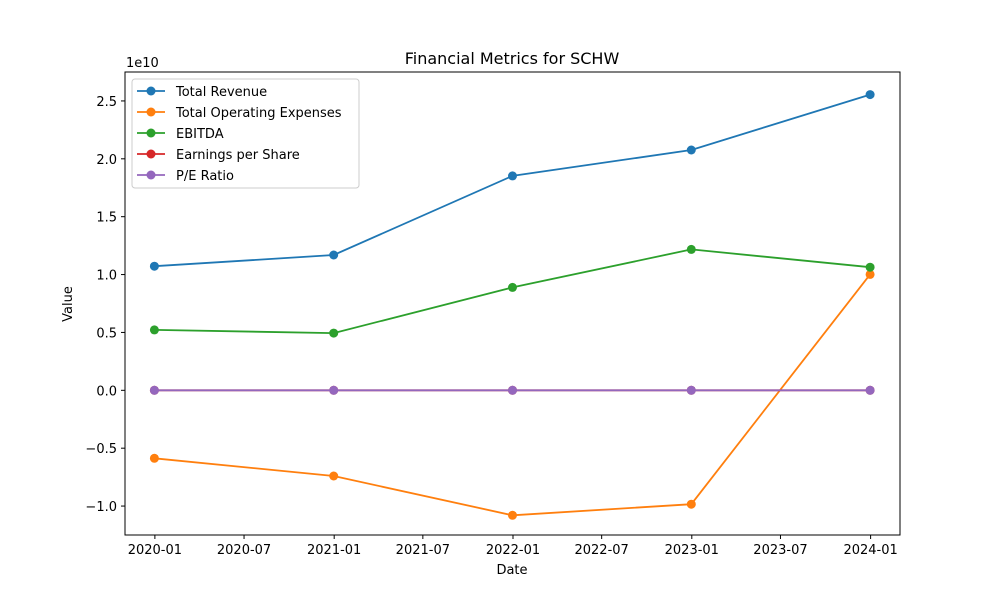 The width and height of the screenshot is (1000, 605). I want to click on legend-label: EBITDA, so click(200, 134).